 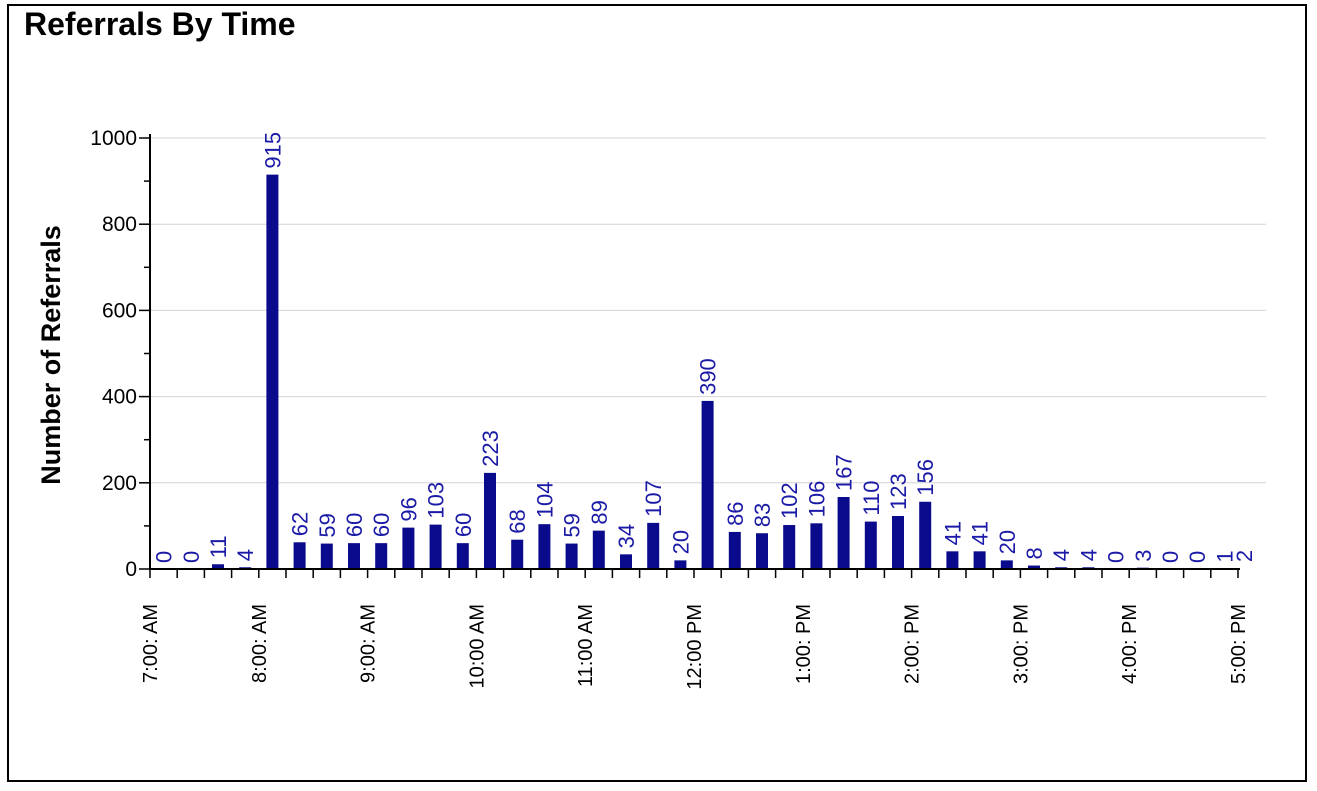 What do you see at coordinates (113, 138) in the screenshot?
I see `y-tick-label: 1000` at bounding box center [113, 138].